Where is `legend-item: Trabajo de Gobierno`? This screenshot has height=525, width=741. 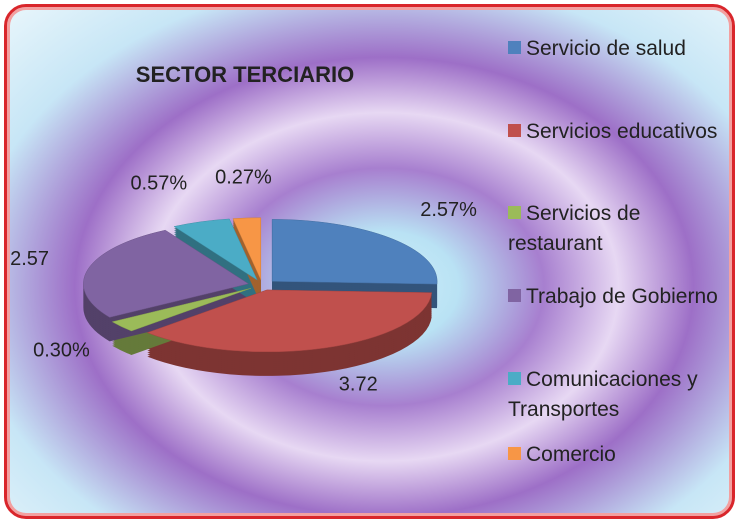 legend-item: Trabajo de Gobierno is located at coordinates (615, 297).